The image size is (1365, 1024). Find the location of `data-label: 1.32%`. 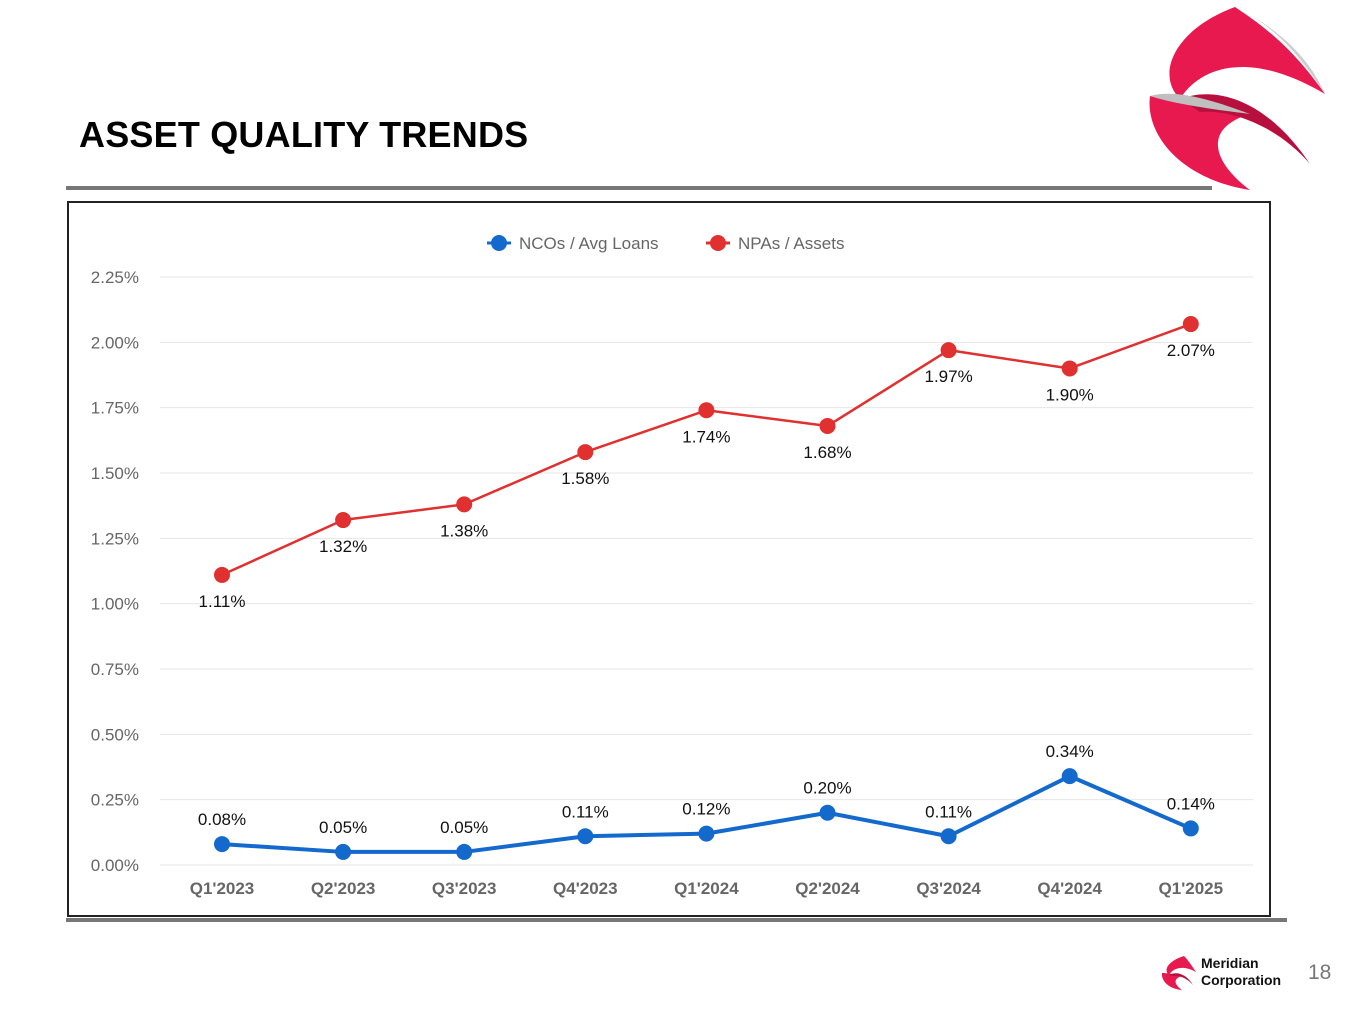

data-label: 1.32% is located at coordinates (343, 546).